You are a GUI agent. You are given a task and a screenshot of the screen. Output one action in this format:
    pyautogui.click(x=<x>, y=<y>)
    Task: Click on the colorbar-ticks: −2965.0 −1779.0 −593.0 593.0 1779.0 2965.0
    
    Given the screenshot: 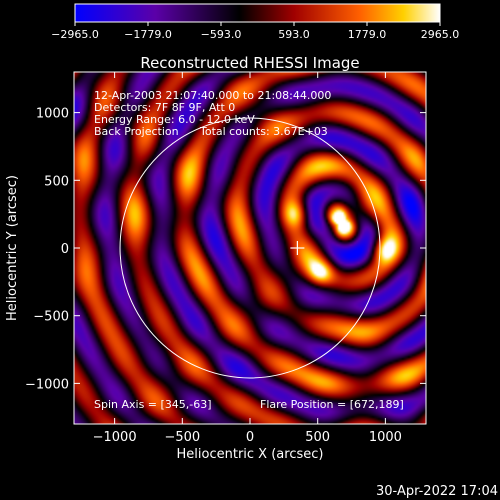 What is the action you would take?
    pyautogui.click(x=255, y=31)
    